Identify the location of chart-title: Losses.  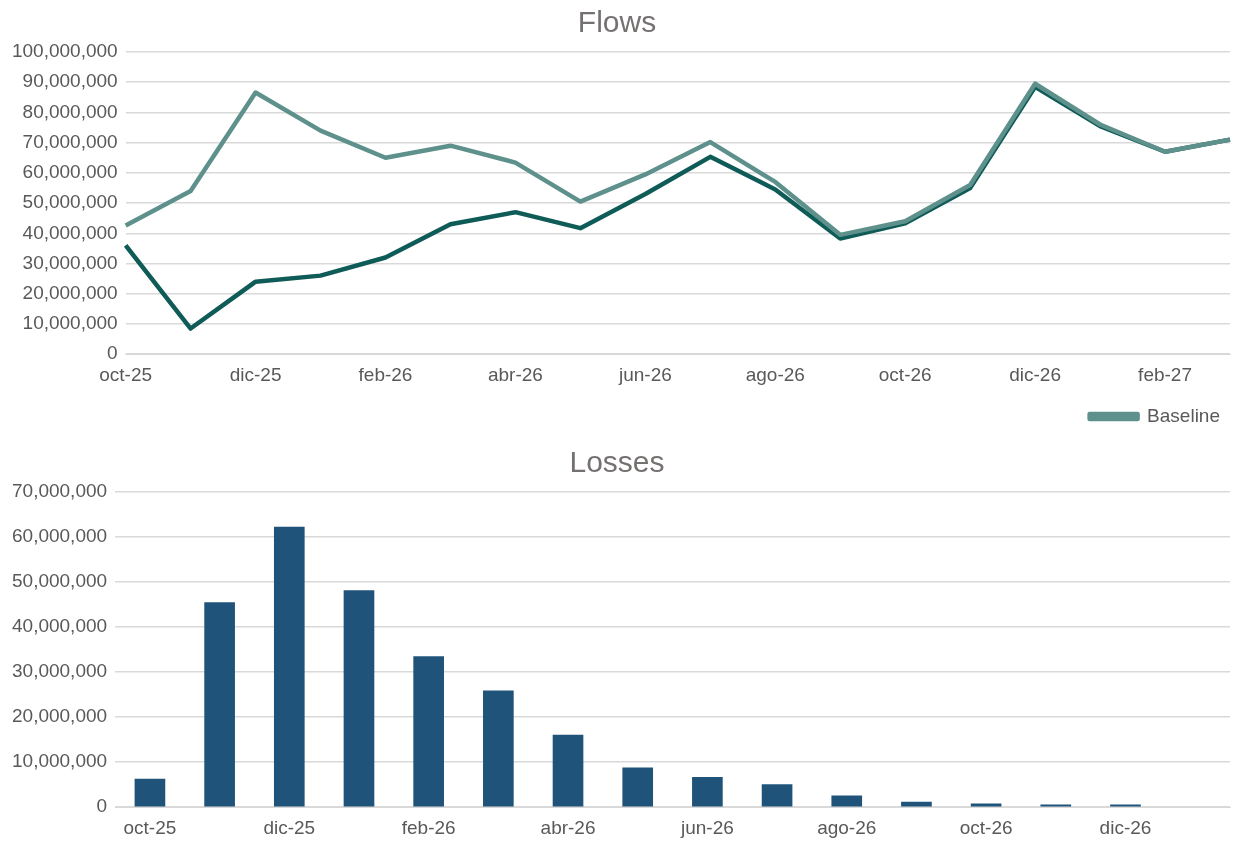
(617, 462).